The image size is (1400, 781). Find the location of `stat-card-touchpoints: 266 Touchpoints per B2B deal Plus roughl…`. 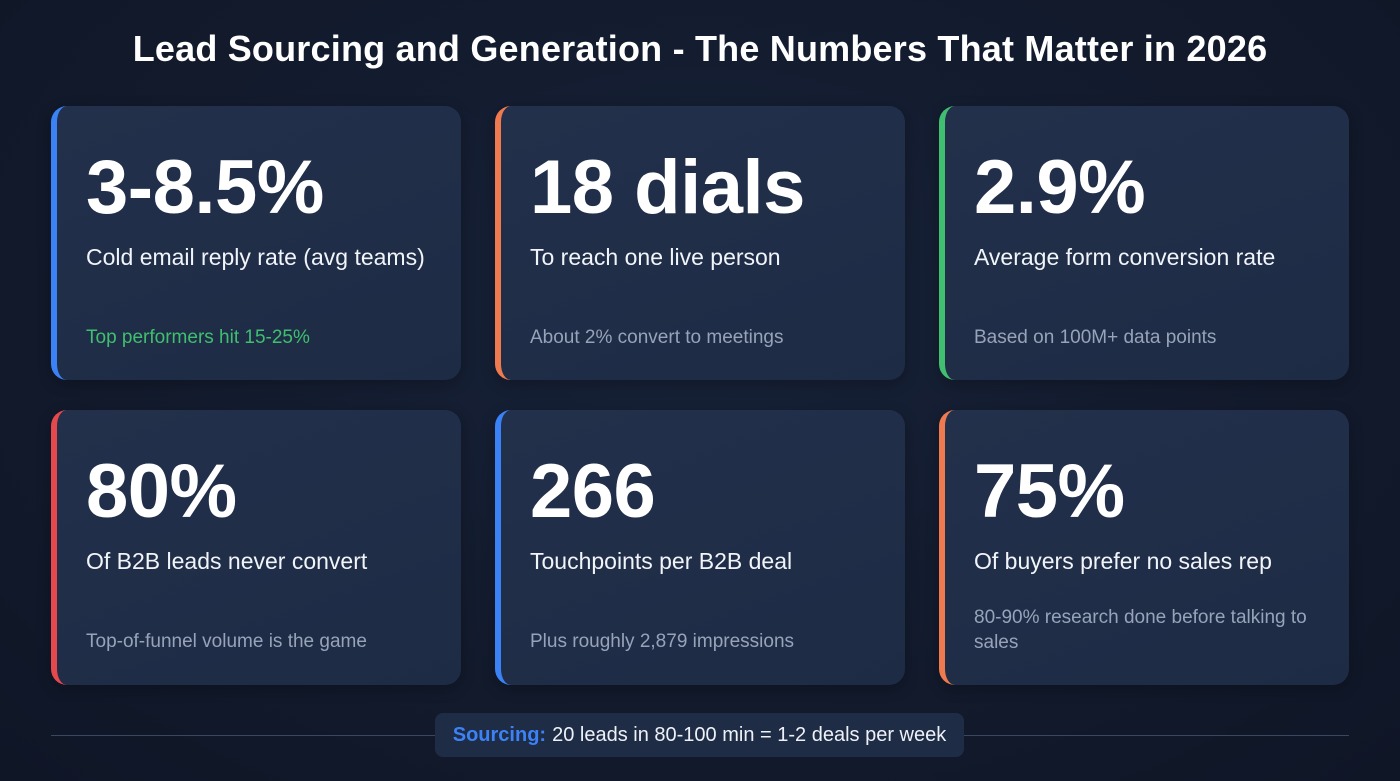

stat-card-touchpoints: 266 Touchpoints per B2B deal Plus roughl… is located at coordinates (700, 547).